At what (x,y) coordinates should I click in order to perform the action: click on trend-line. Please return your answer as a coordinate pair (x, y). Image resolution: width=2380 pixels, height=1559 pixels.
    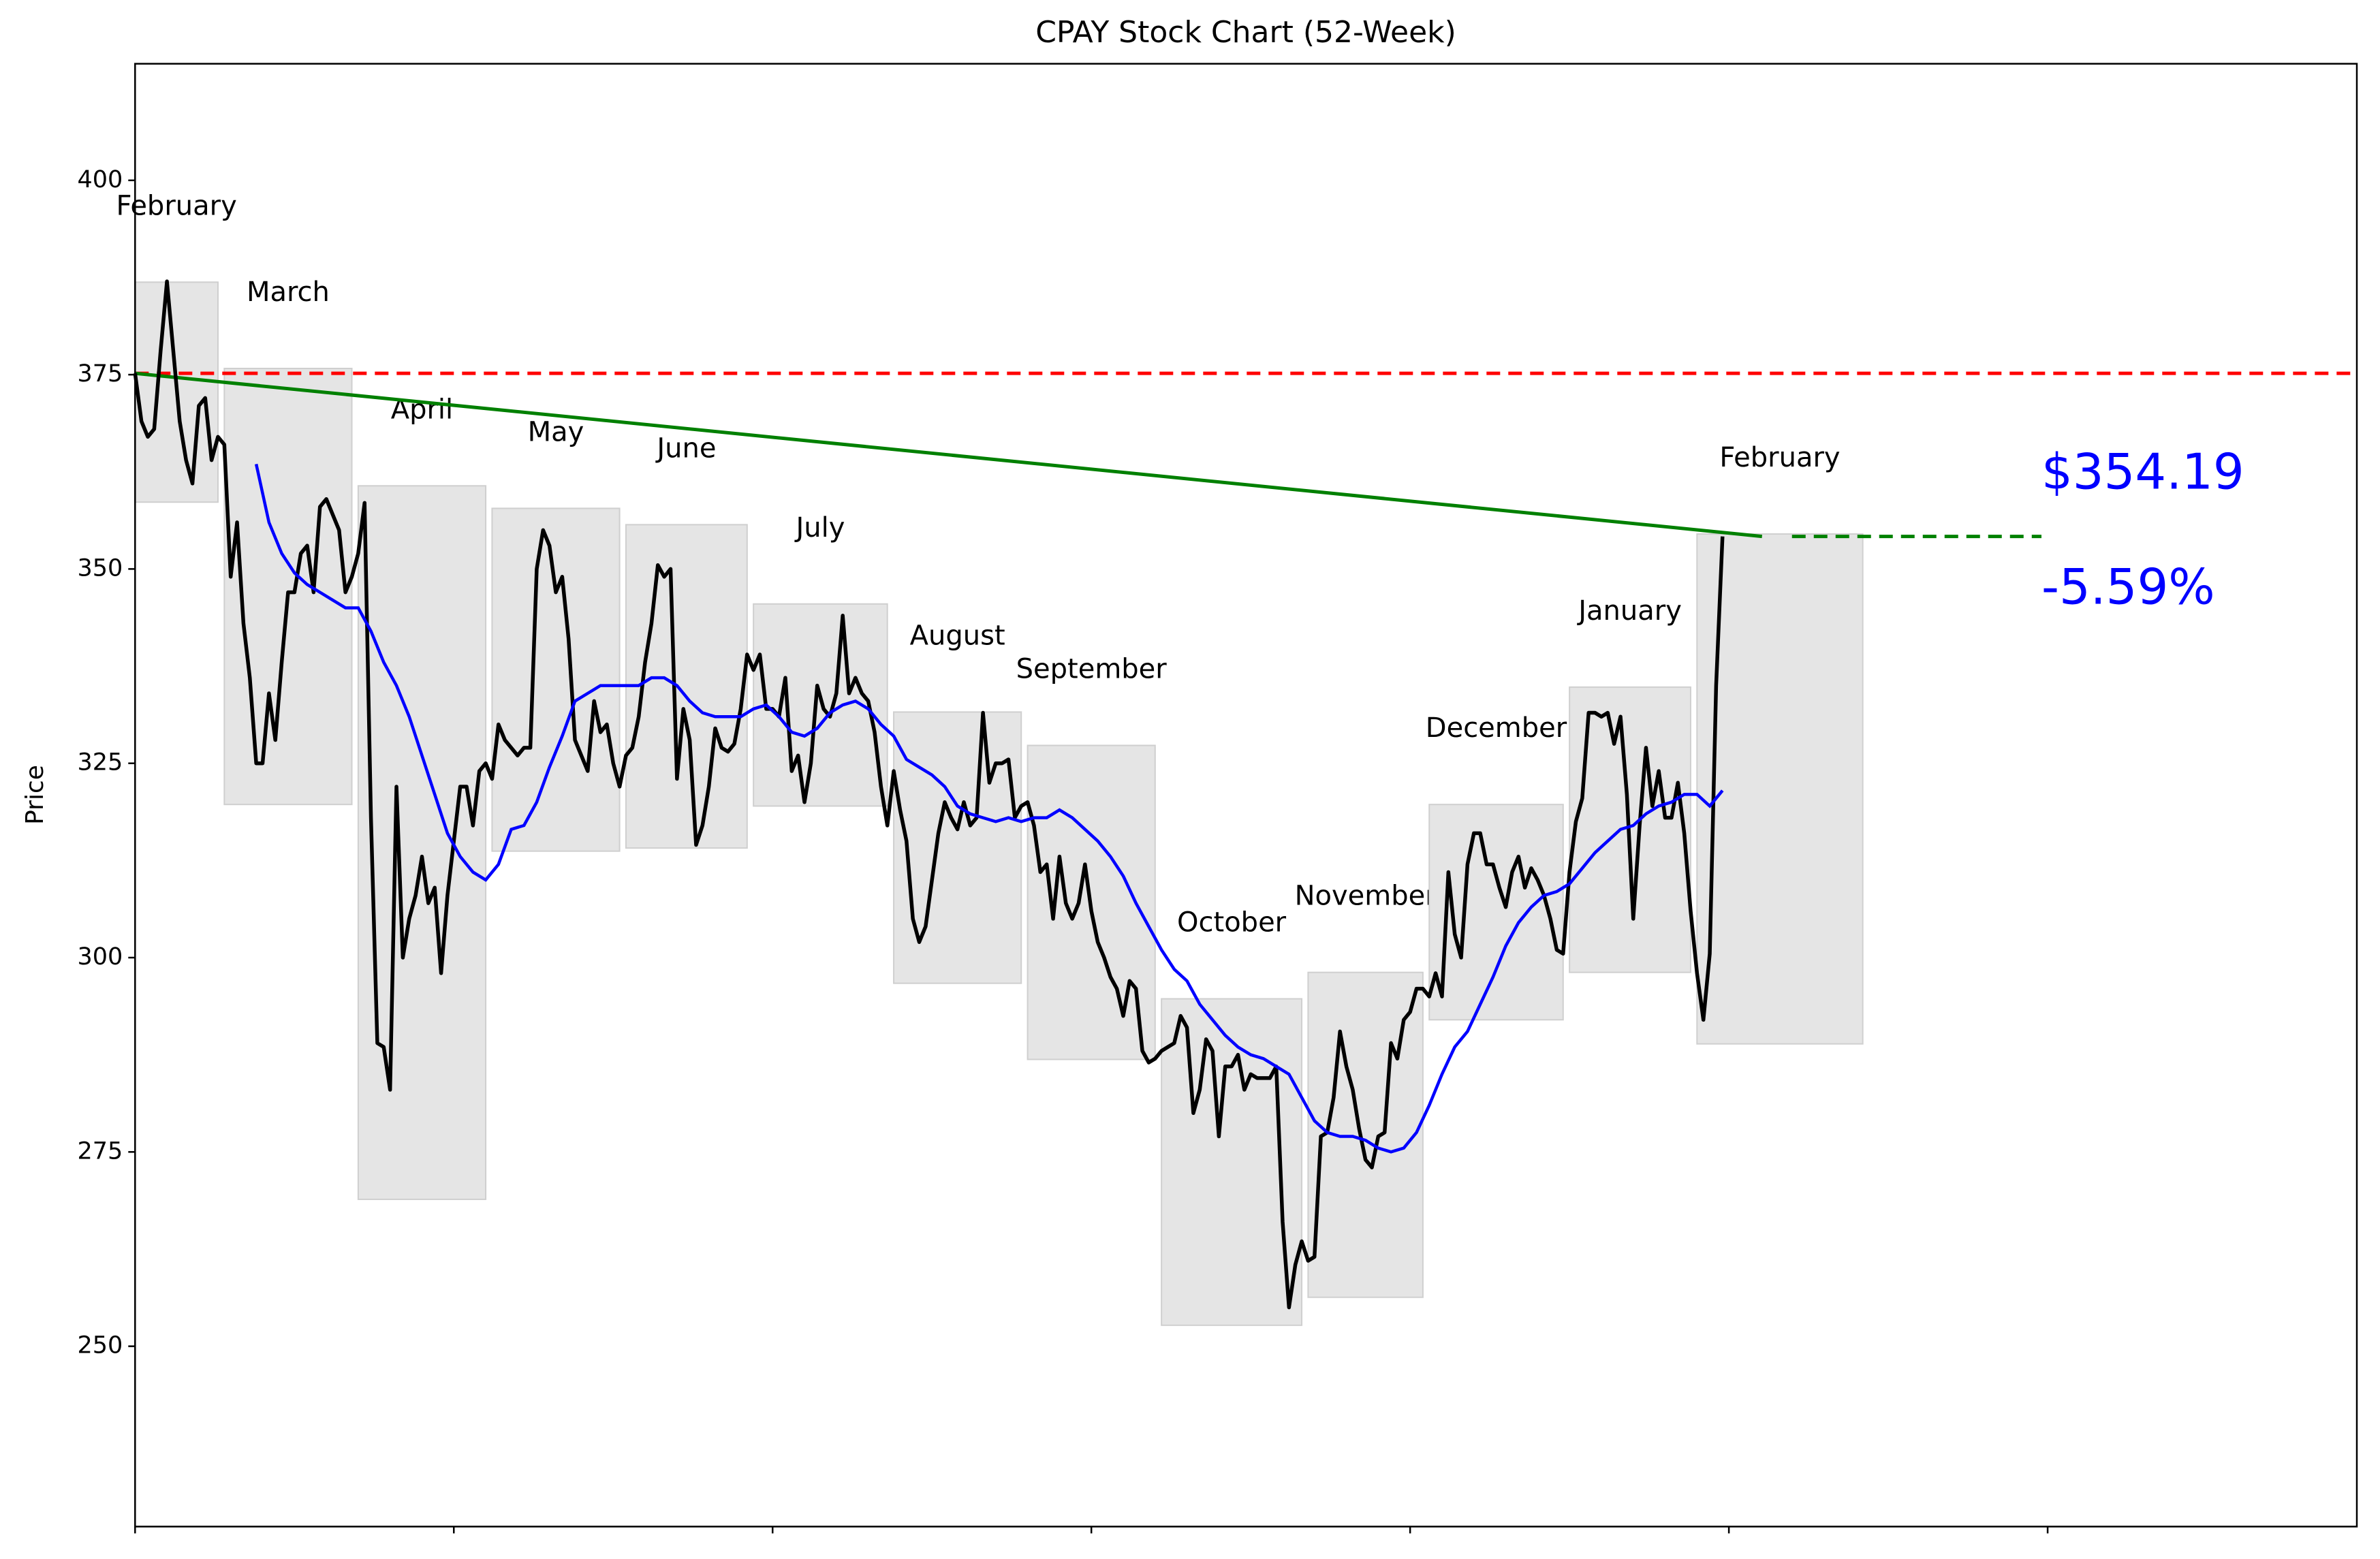
    Looking at the image, I should click on (949, 455).